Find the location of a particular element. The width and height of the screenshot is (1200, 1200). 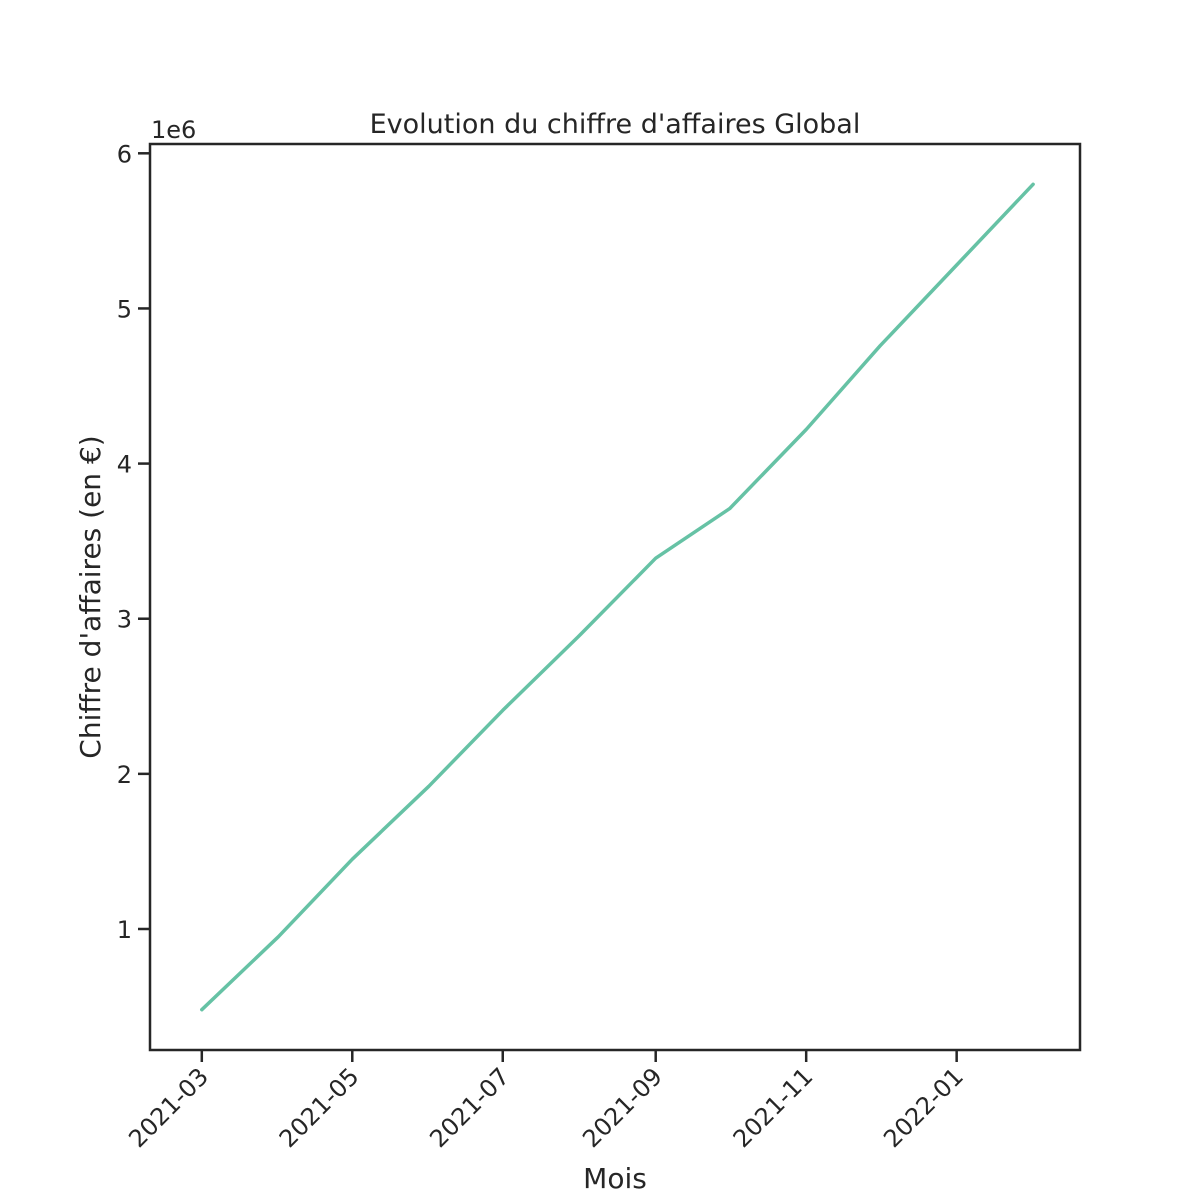

y-tick-label: 3 is located at coordinates (124, 620).